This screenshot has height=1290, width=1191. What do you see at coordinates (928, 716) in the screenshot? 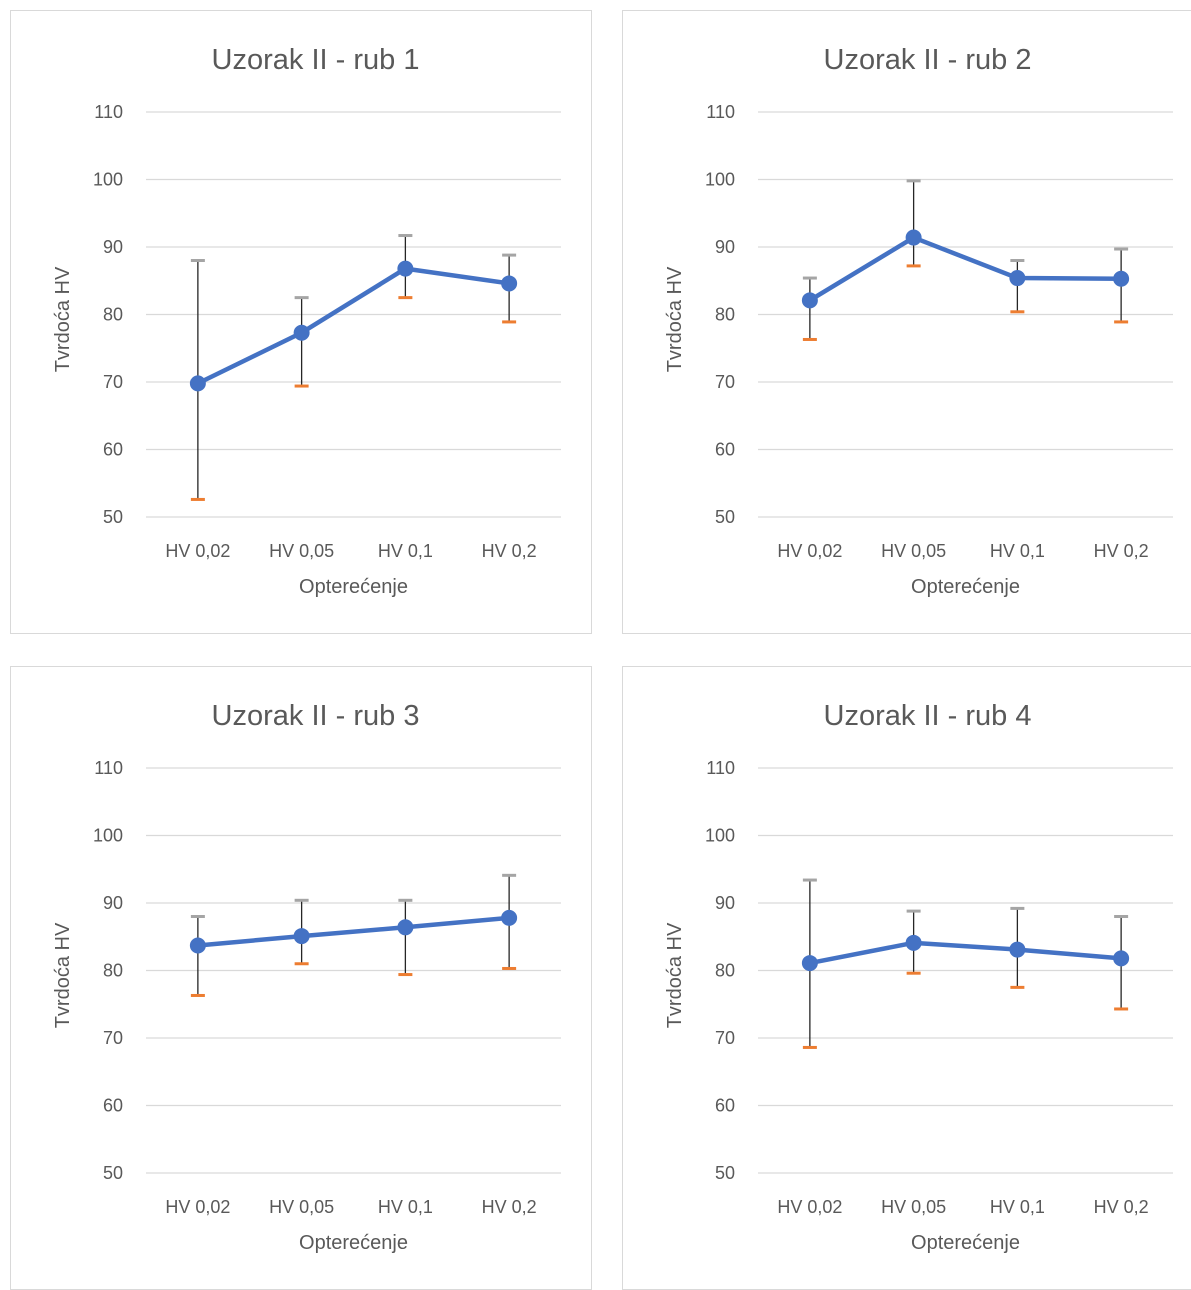
I see `chart-title: Uzorak II - rub 4` at bounding box center [928, 716].